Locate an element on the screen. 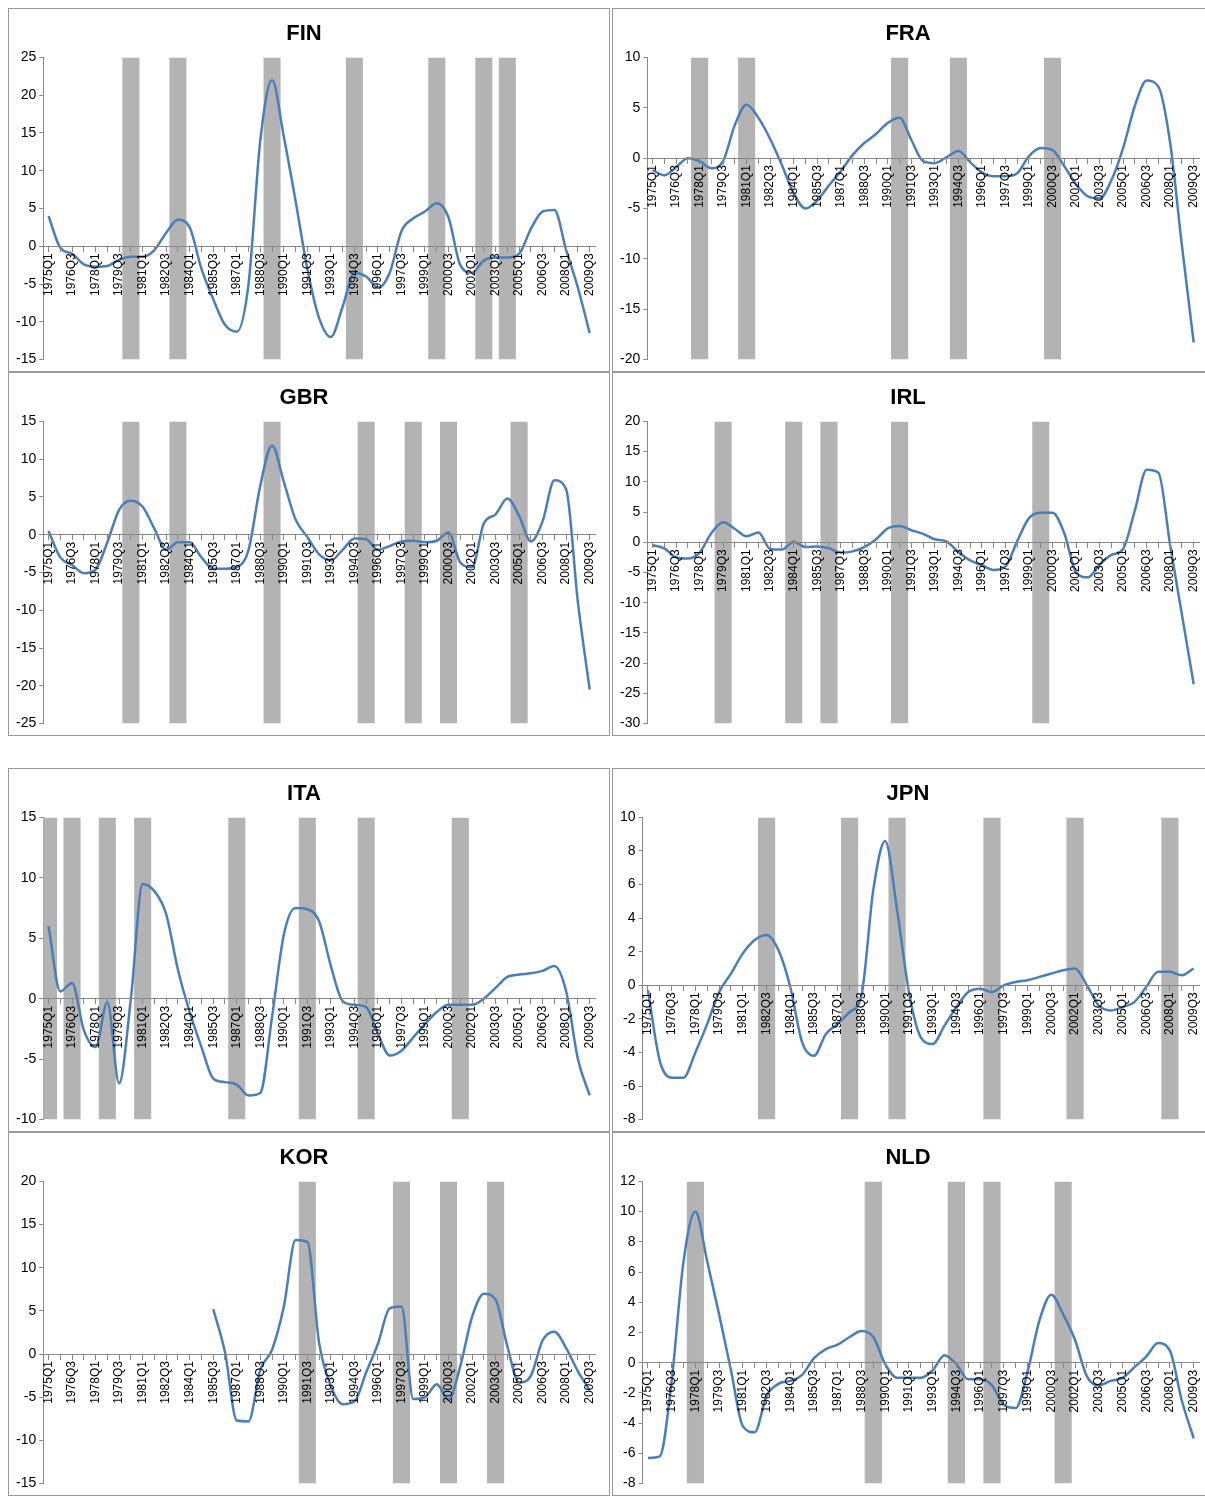 The height and width of the screenshot is (1499, 1205). chart-title: IRL is located at coordinates (908, 397).